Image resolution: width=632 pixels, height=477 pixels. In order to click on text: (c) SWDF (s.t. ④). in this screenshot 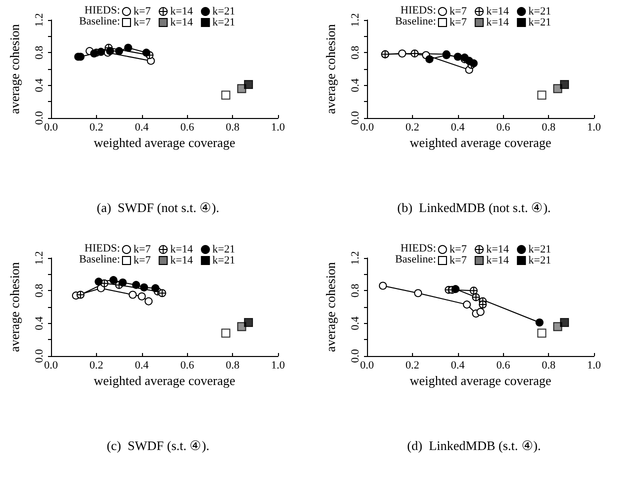, I will do `click(158, 445)`.